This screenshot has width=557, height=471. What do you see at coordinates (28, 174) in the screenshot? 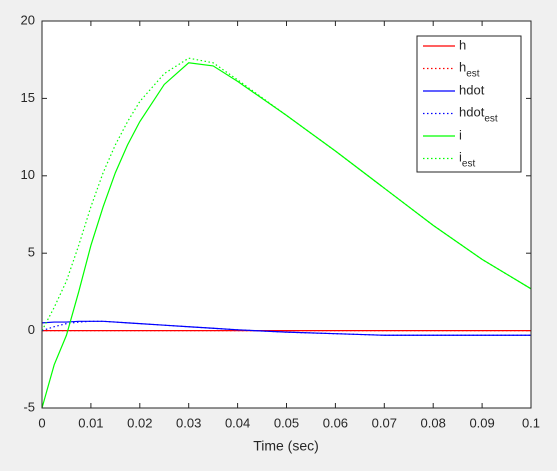
I see `y-tick-label: 10` at bounding box center [28, 174].